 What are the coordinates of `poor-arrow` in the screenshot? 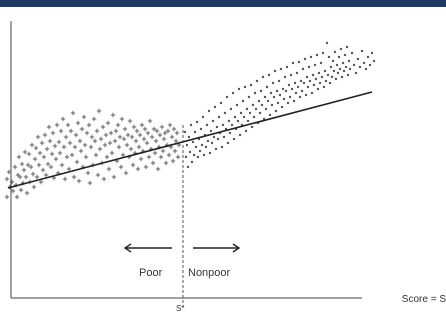 It's located at (147, 248).